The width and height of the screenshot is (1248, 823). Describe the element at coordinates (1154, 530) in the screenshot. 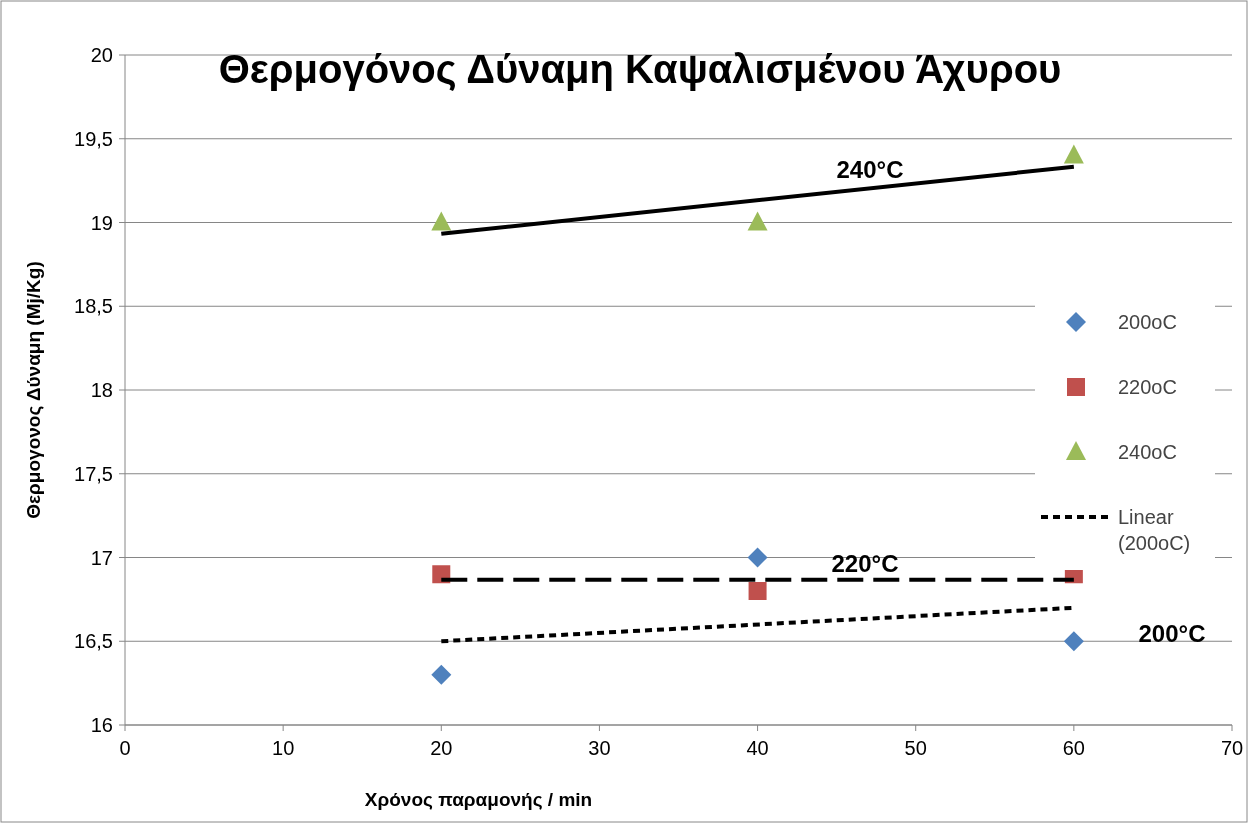

I see `legend-label: Linear (200oC)` at that location.